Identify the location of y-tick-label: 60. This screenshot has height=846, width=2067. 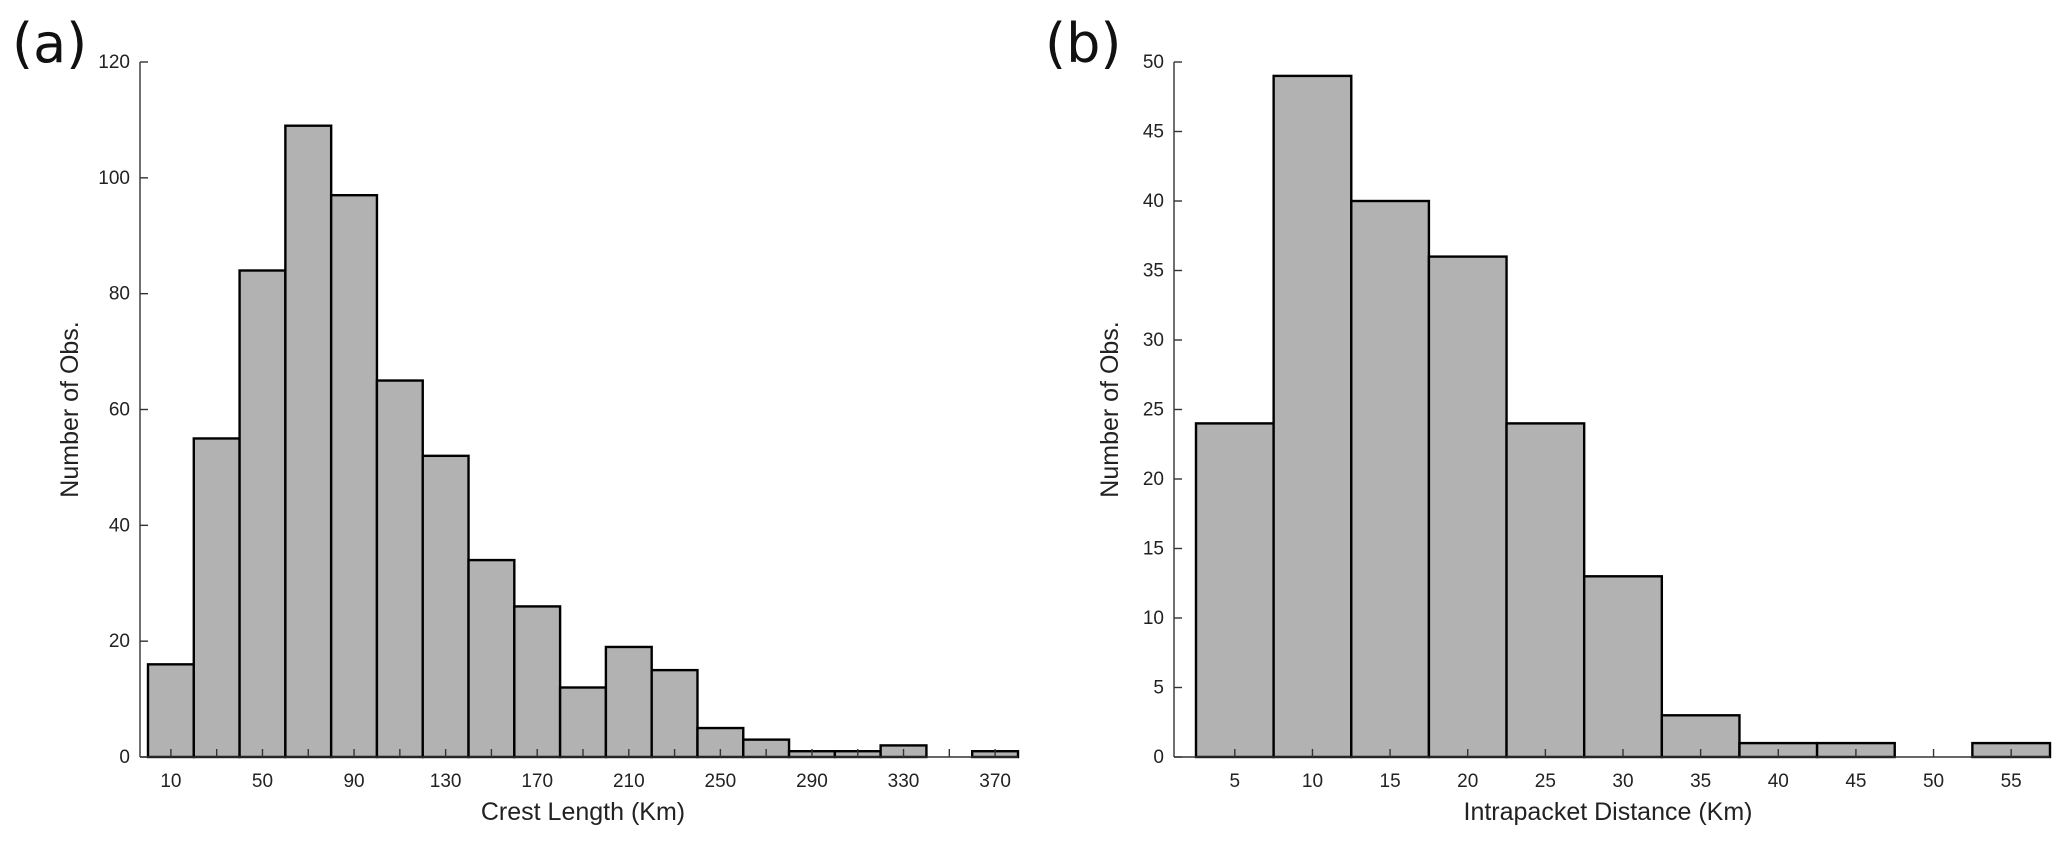
(119, 410).